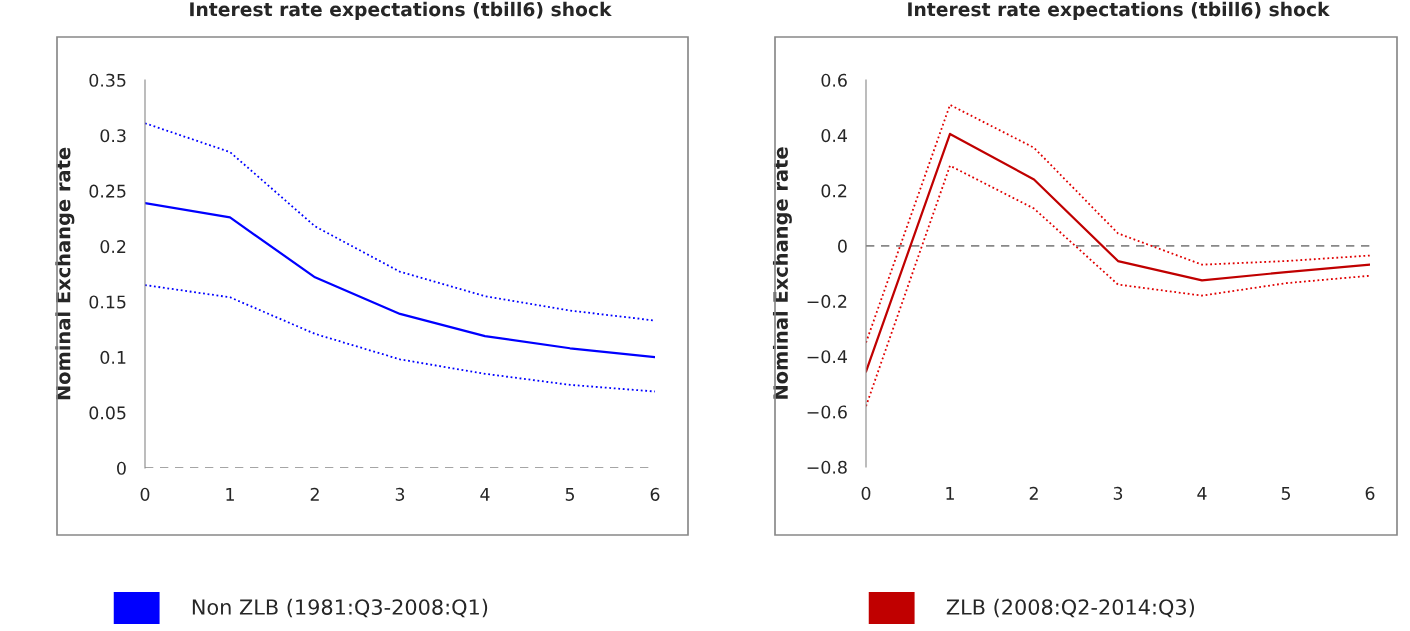 The image size is (1410, 631). Describe the element at coordinates (113, 136) in the screenshot. I see `y-tick-label: 0.3` at that location.